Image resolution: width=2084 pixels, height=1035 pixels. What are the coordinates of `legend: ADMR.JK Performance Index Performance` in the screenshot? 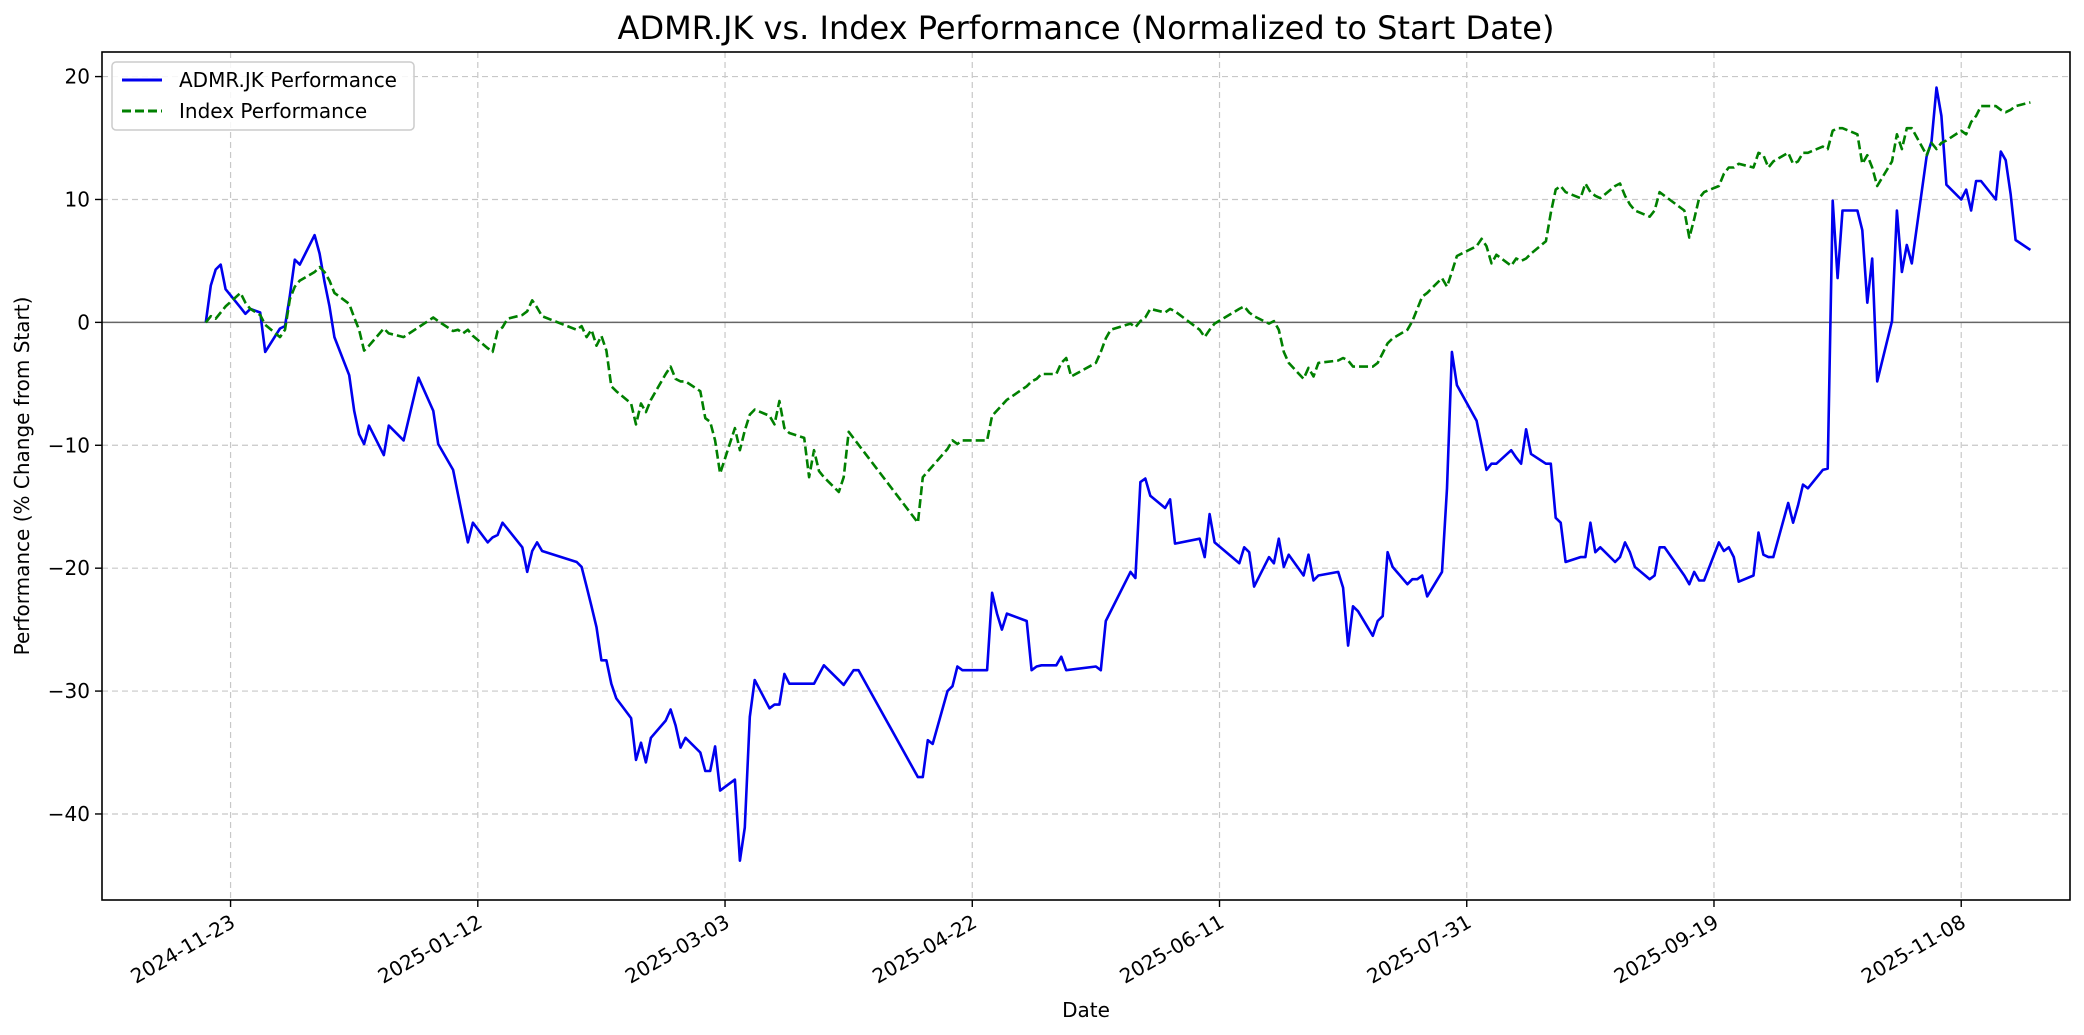 It's located at (263, 96).